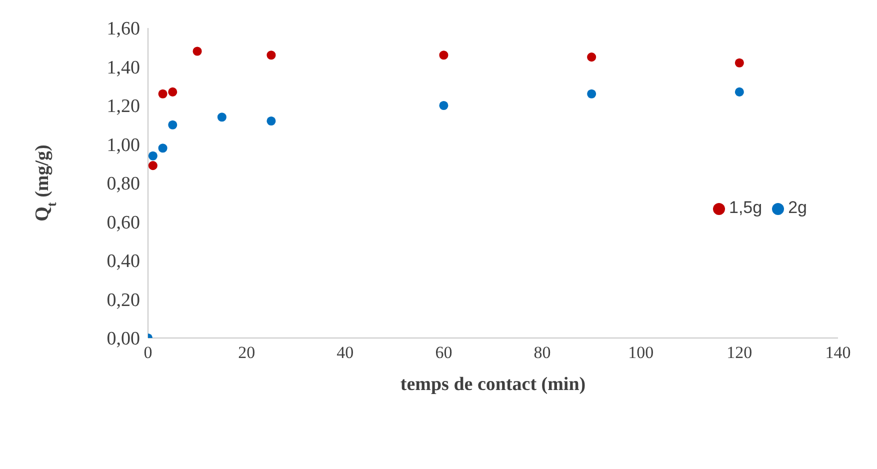  What do you see at coordinates (123, 145) in the screenshot?
I see `y-tick-label: 1,00` at bounding box center [123, 145].